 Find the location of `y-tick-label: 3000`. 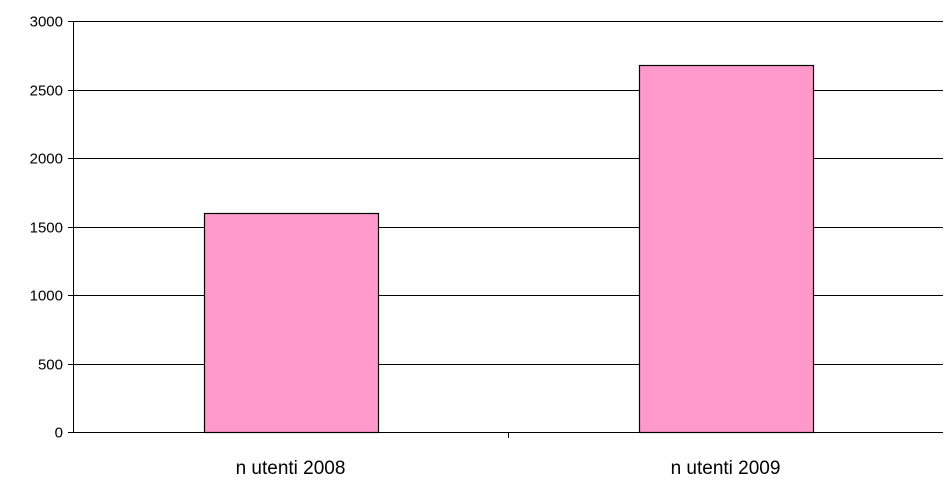

y-tick-label: 3000 is located at coordinates (46, 22).